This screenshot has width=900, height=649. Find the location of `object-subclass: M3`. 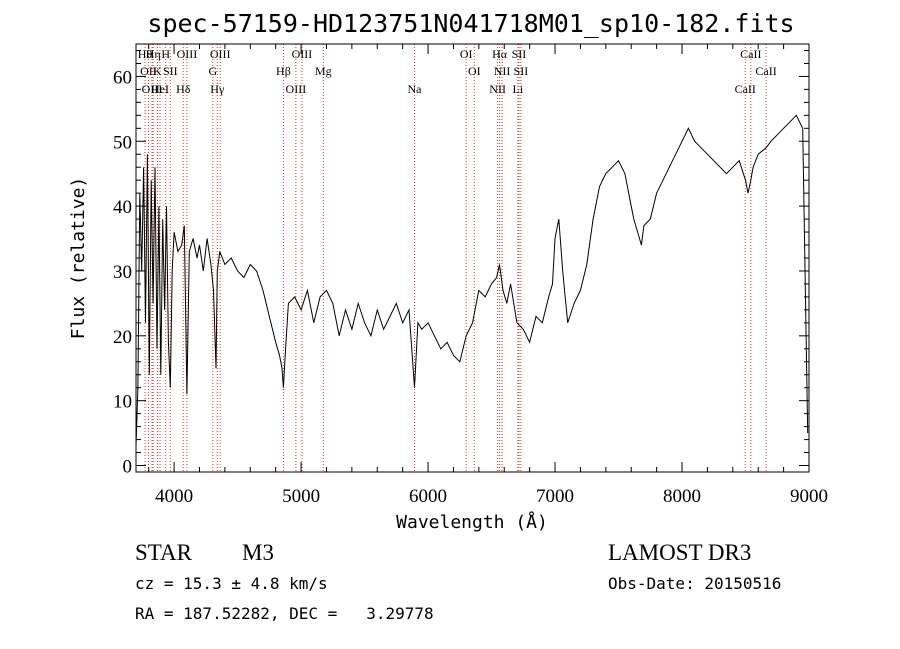

object-subclass: M3 is located at coordinates (258, 552).